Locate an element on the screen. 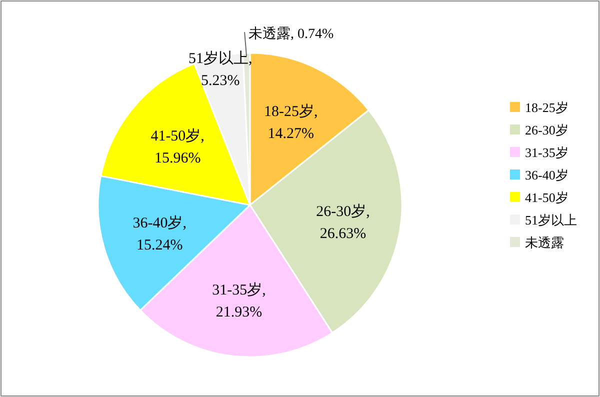 The image size is (600, 397). data-label: 51岁以上, 5.23% is located at coordinates (220, 69).